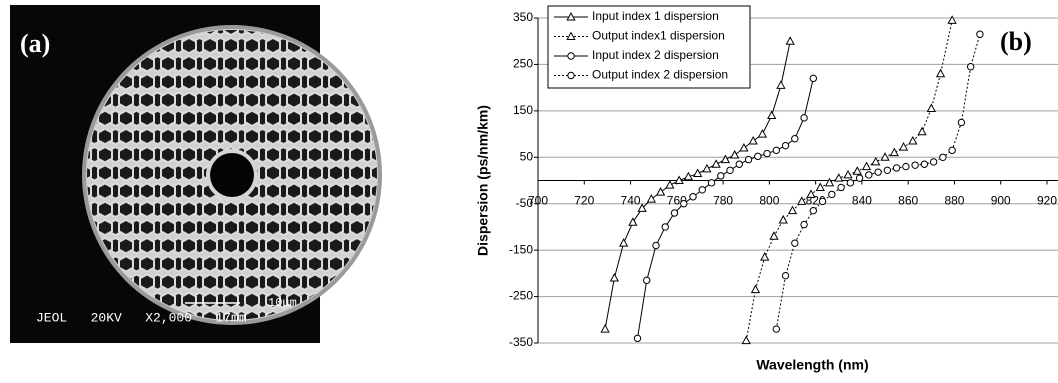 This screenshot has width=1058, height=383. Describe the element at coordinates (660, 75) in the screenshot. I see `legend-label: Output index 2 dispersion` at that location.